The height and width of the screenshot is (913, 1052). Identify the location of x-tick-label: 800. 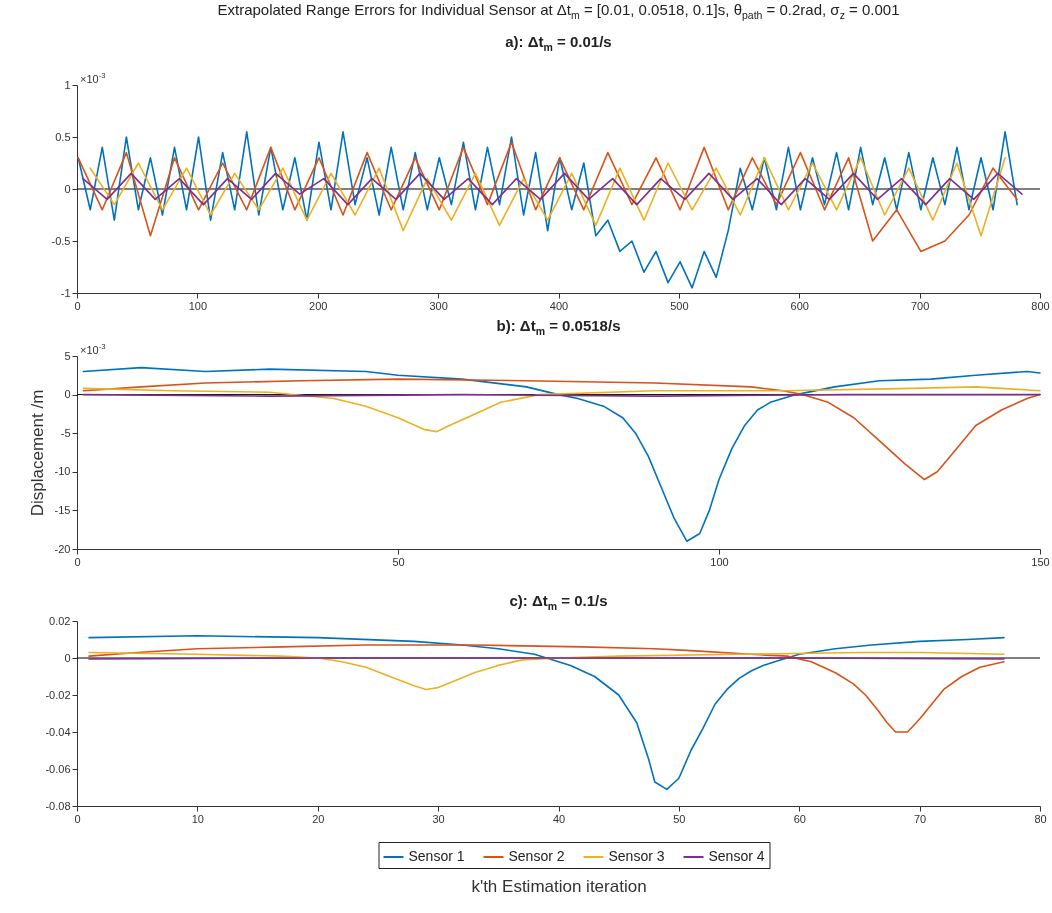
(1040, 305).